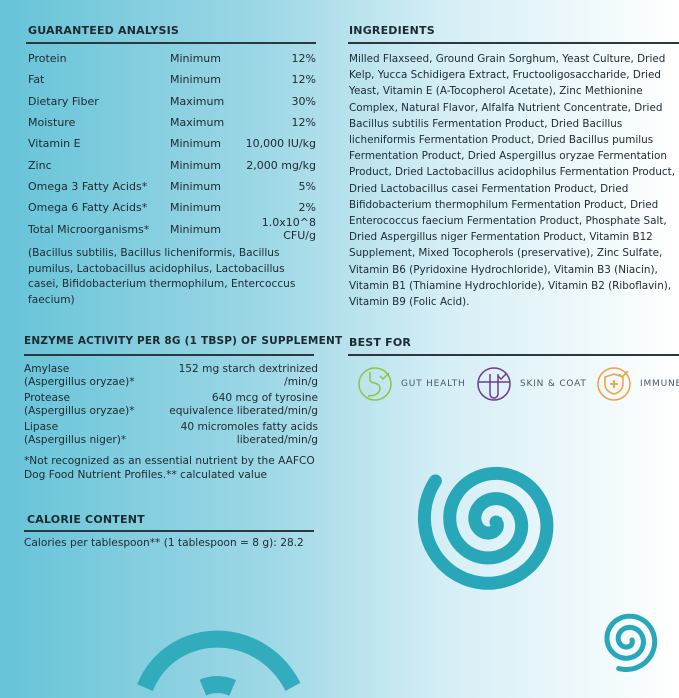 This screenshot has width=679, height=698. I want to click on table-row: Dietary Fiber Maximum 30%, so click(172, 101).